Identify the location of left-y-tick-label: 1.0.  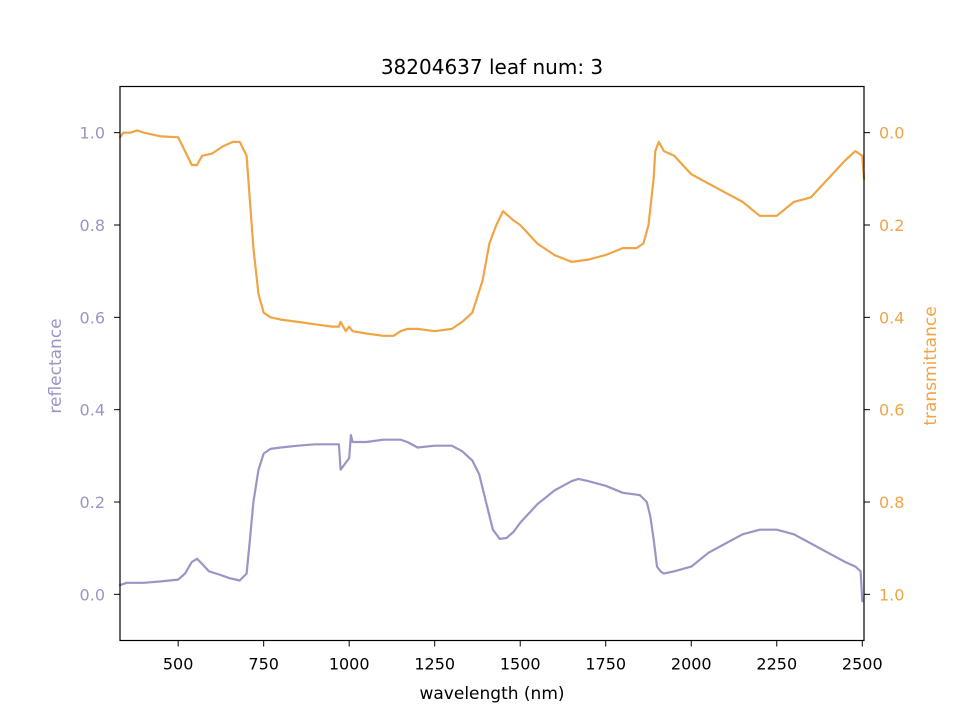
(92, 133).